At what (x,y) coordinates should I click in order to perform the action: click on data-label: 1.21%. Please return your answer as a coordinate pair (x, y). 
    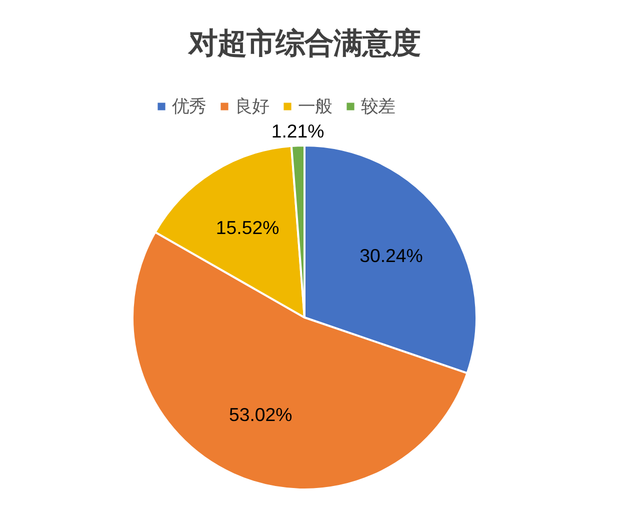
    Looking at the image, I should click on (297, 131).